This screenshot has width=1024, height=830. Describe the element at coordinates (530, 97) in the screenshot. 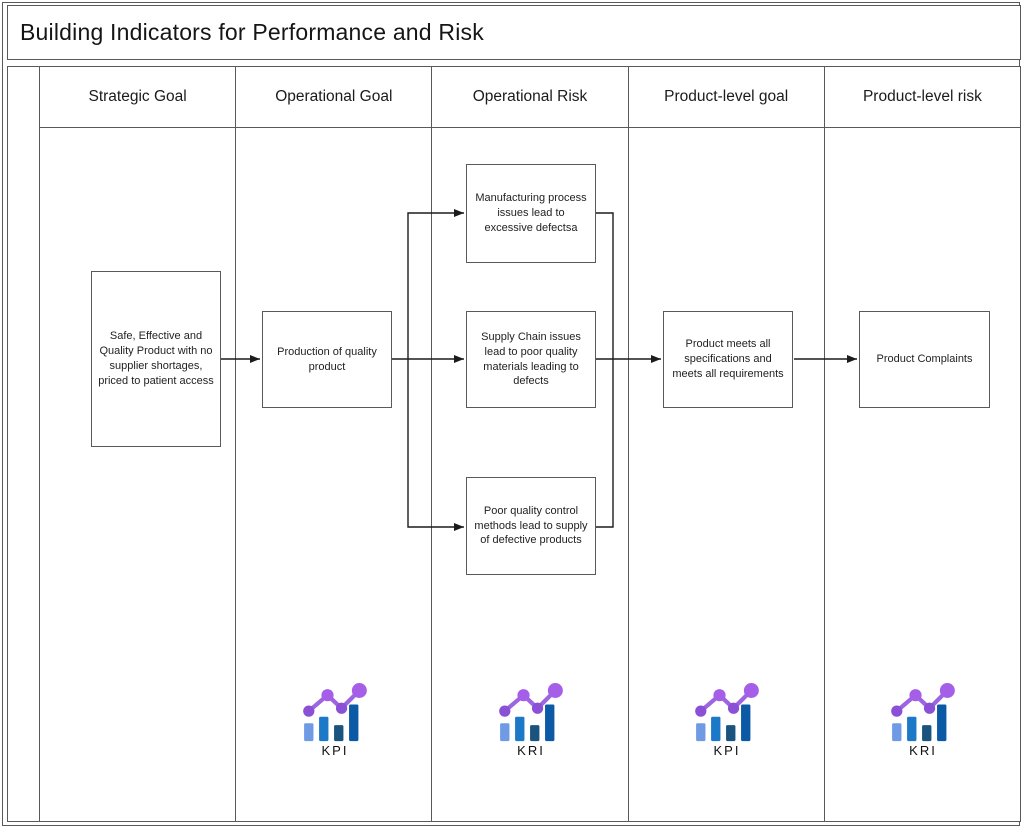

I see `lane-header-operational-risk: Operational Risk` at that location.